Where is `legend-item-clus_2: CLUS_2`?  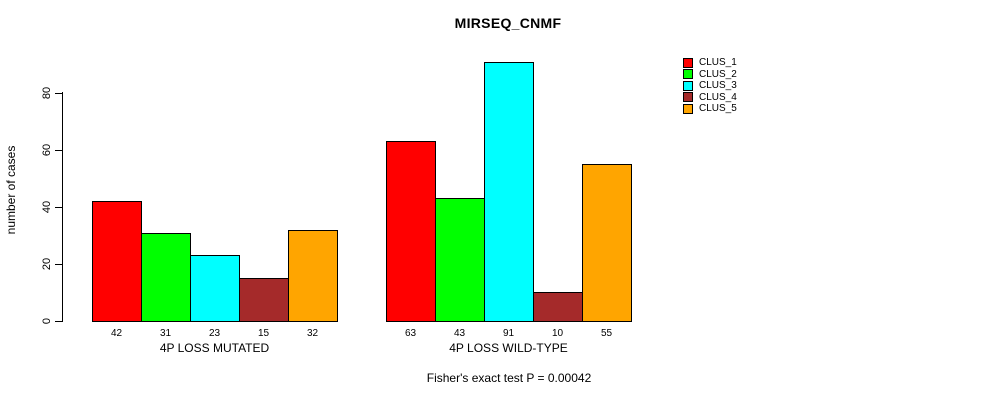 legend-item-clus_2: CLUS_2 is located at coordinates (710, 75).